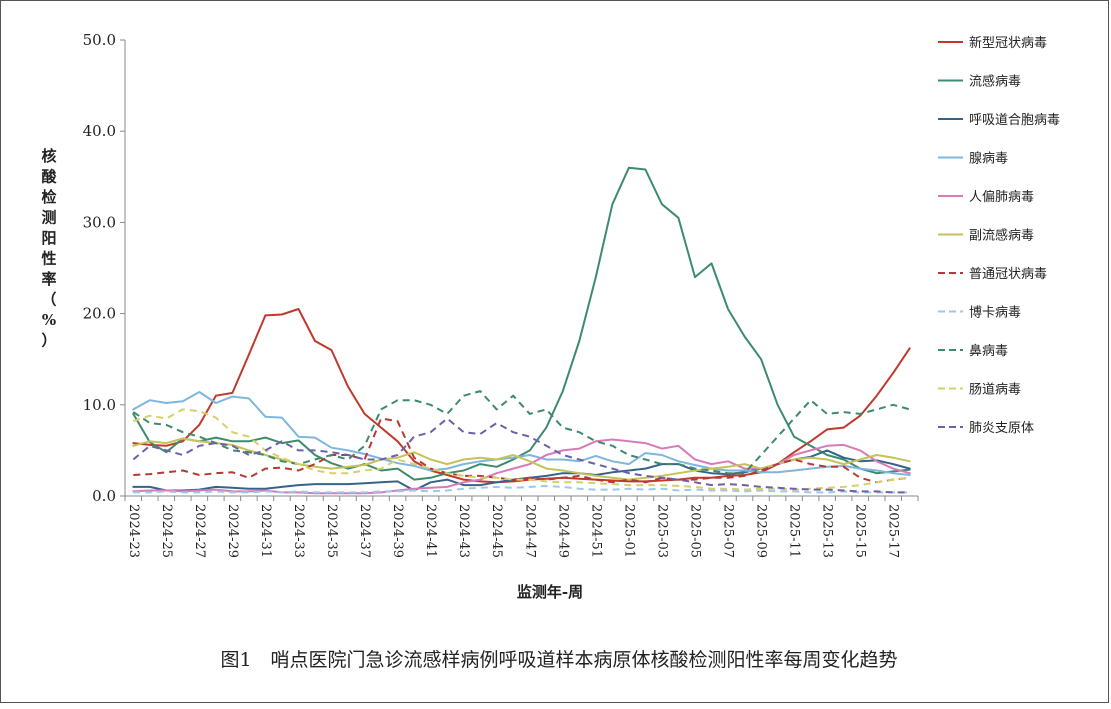 This screenshot has width=1111, height=709. Describe the element at coordinates (761, 531) in the screenshot. I see `x-tick-label: 2025-09` at that location.